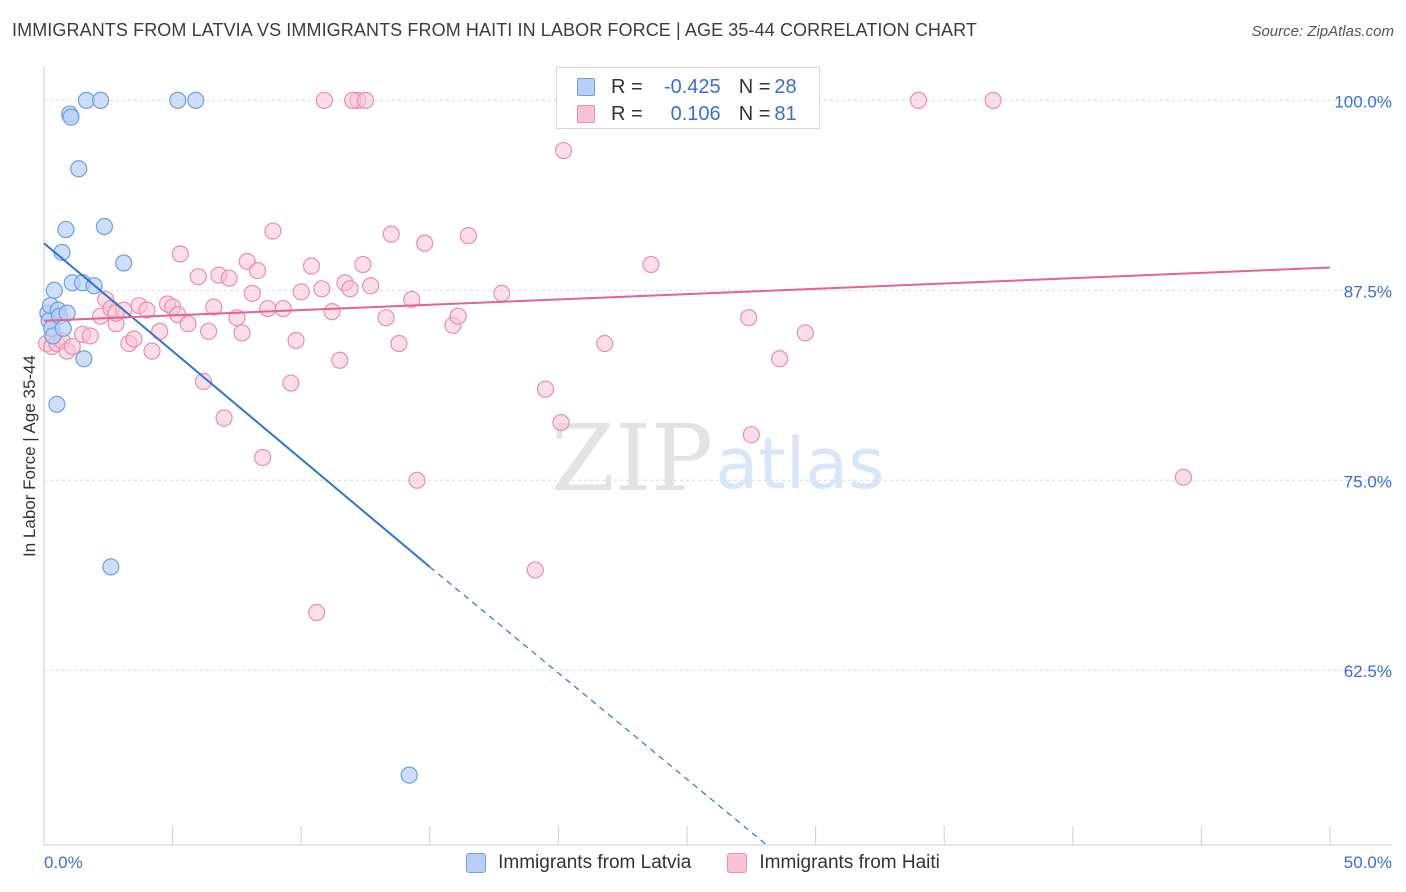  What do you see at coordinates (237, 405) in the screenshot?
I see `latvia-trendline` at bounding box center [237, 405].